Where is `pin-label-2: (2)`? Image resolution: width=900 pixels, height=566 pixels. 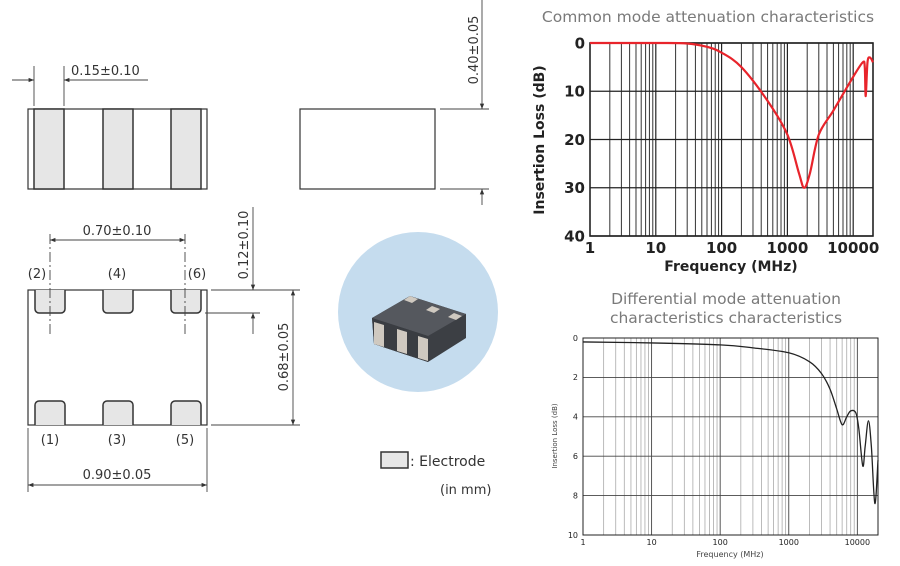
pin-label-2: (2) is located at coordinates (37, 274).